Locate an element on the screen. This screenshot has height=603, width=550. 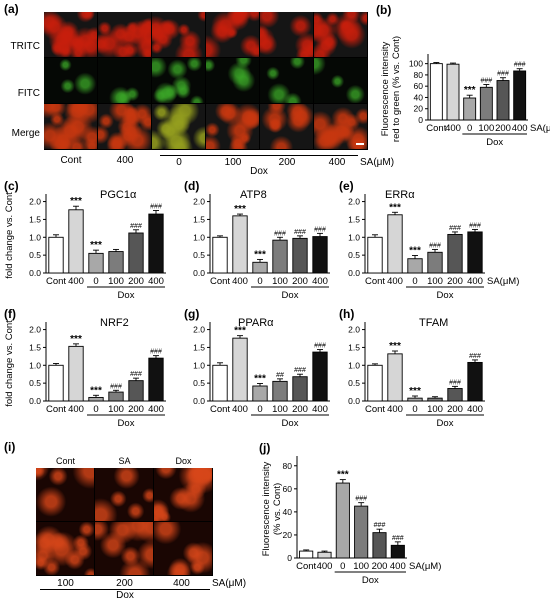
dox-group-line-a is located at coordinates (259, 155).